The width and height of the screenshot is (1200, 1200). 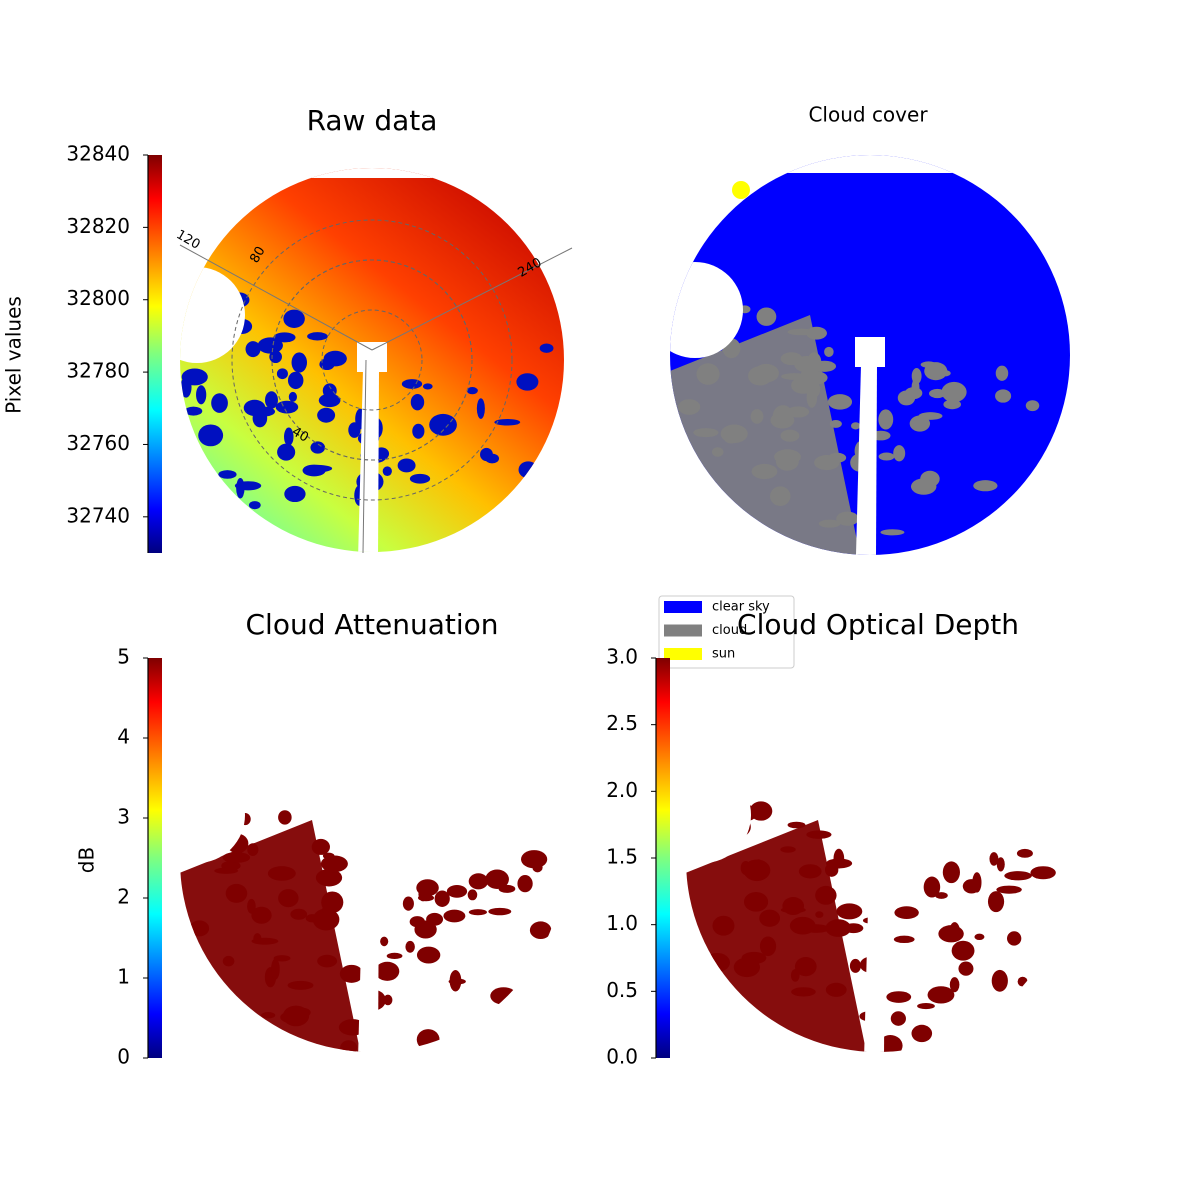 I want to click on colorbar-tick-label: 3, so click(x=123, y=817).